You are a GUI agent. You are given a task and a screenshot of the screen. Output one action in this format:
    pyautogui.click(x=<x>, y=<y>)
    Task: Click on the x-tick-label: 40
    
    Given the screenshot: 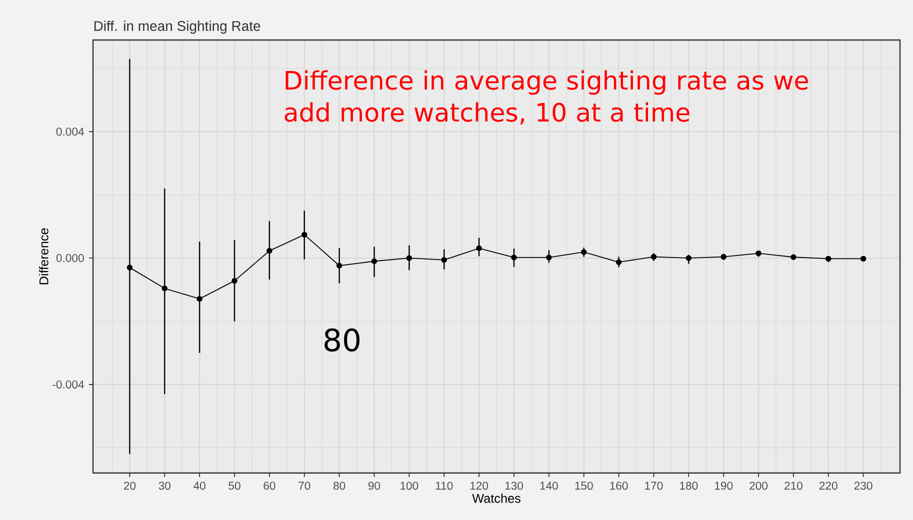 What is the action you would take?
    pyautogui.click(x=200, y=486)
    